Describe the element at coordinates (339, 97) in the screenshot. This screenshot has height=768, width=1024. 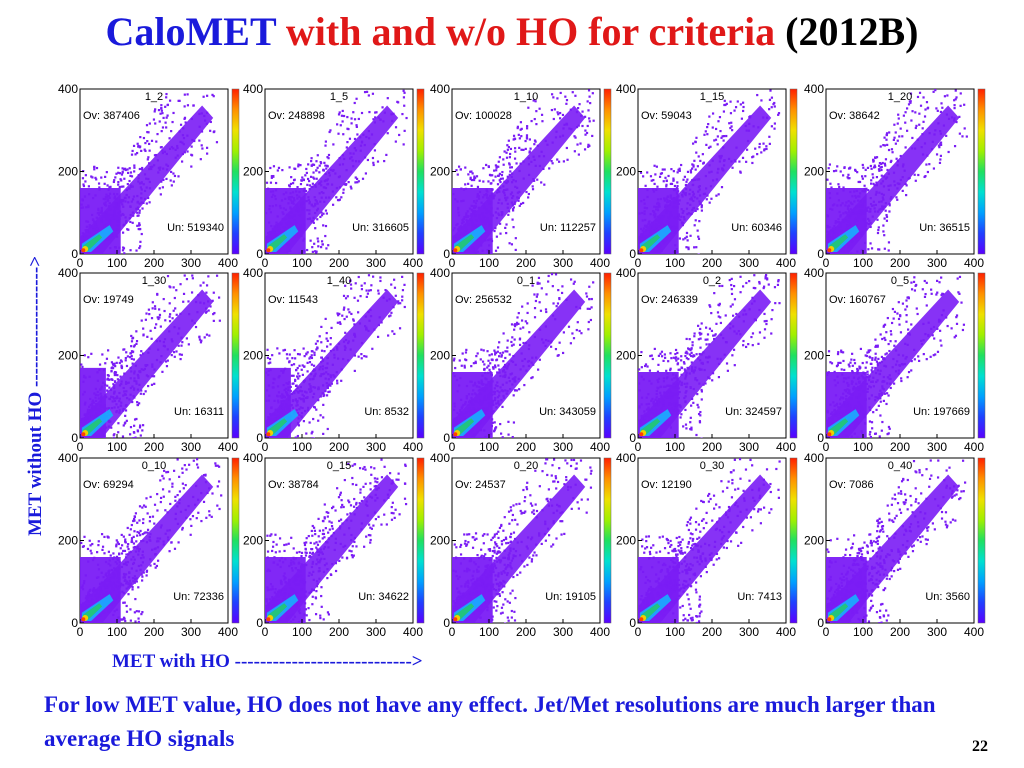
I see `panel-title: 1_5` at that location.